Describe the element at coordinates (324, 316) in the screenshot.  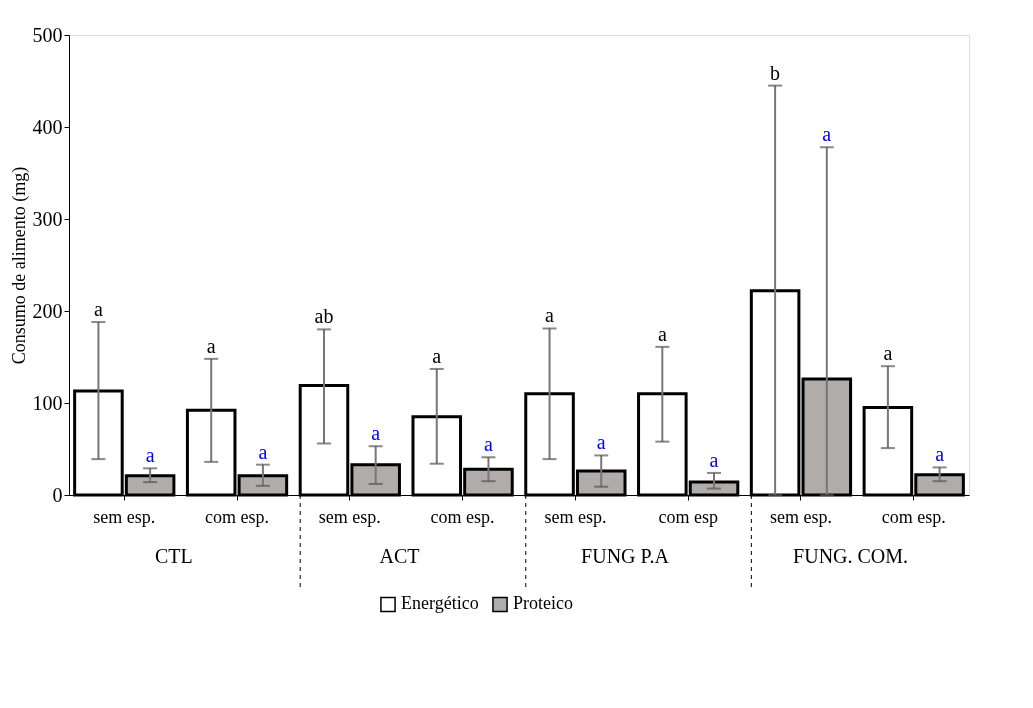
I see `annotation: ab` at that location.